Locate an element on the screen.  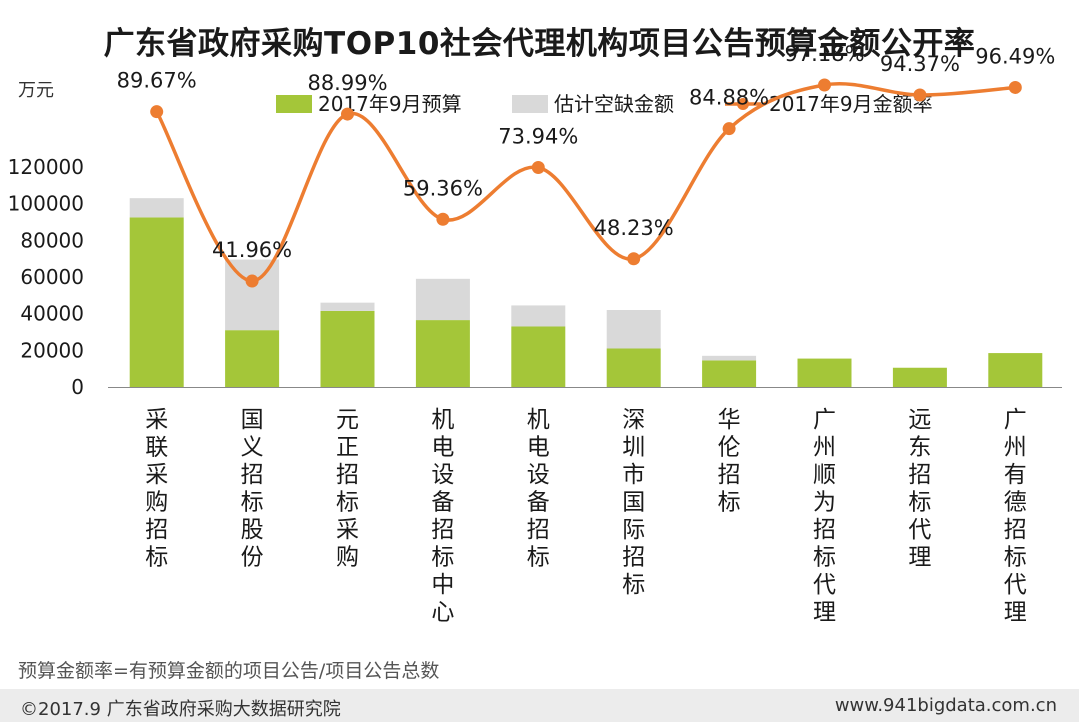
legend-budget-label: 2017年9月预算 is located at coordinates (390, 104).